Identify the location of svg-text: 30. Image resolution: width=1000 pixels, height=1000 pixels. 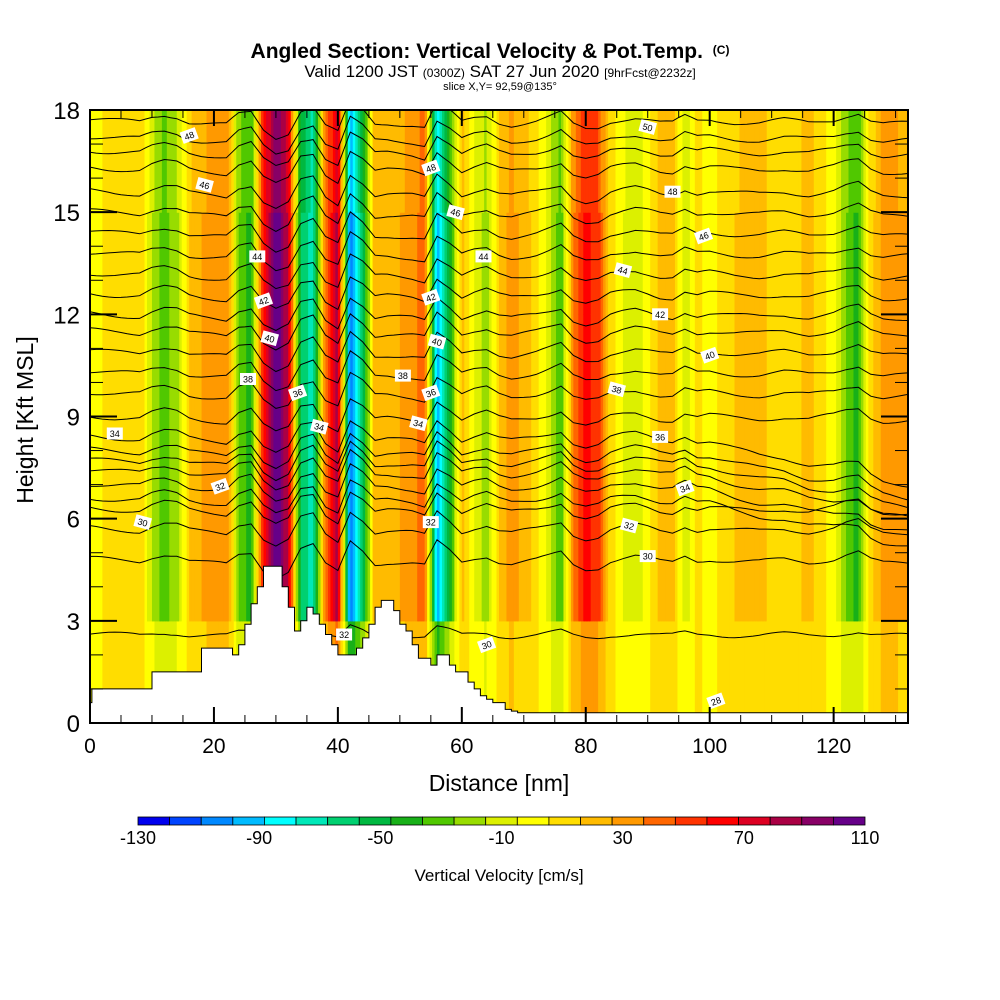
(486, 645).